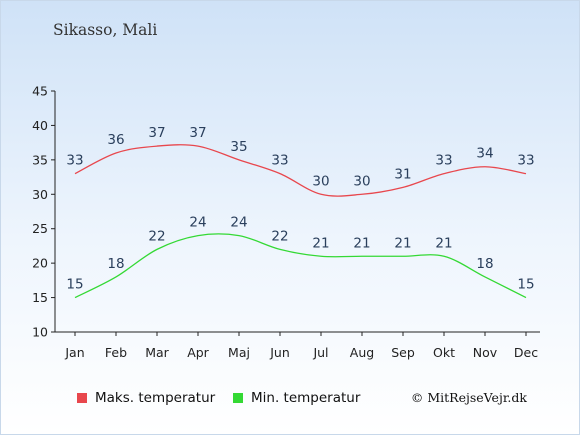 Image resolution: width=580 pixels, height=435 pixels. I want to click on data-label-max-apr: 37, so click(197, 133).